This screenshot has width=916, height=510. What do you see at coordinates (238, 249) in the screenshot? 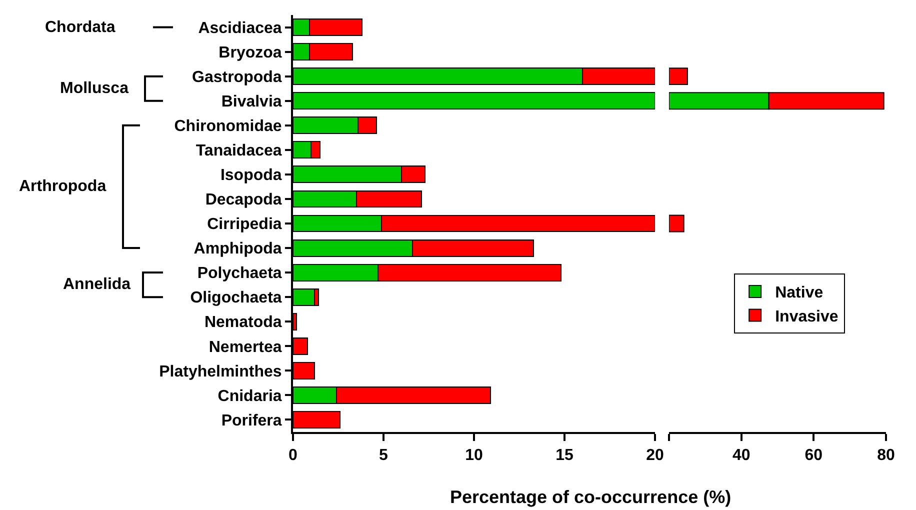
I see `y-tick-label: Amphipoda` at bounding box center [238, 249].